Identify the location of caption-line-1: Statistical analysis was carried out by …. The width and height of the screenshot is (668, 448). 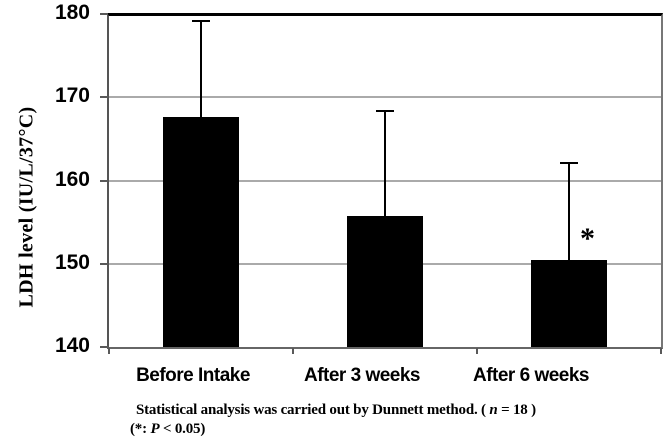
(336, 410).